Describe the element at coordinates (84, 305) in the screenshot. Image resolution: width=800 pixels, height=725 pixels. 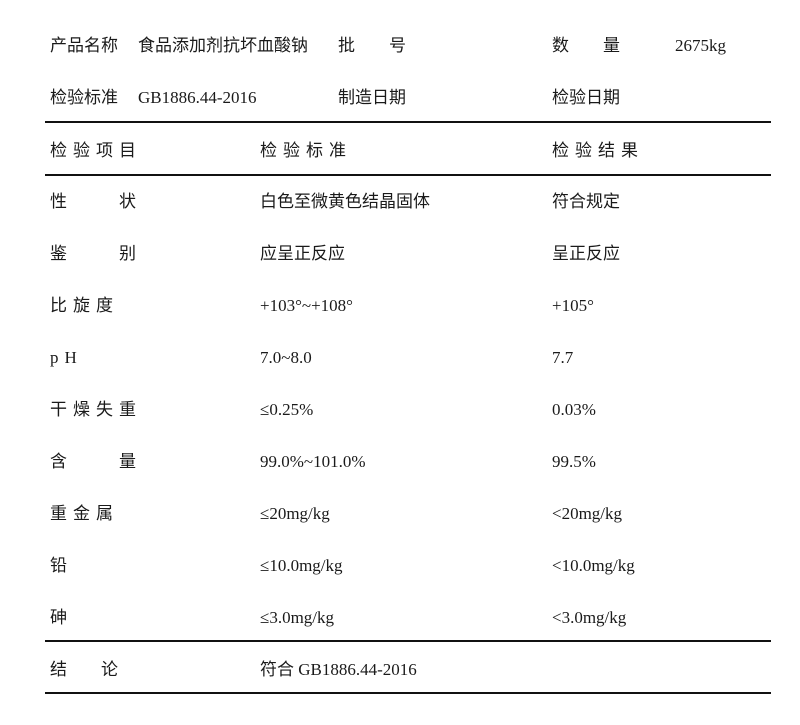
I see `row-item: 比旋度` at that location.